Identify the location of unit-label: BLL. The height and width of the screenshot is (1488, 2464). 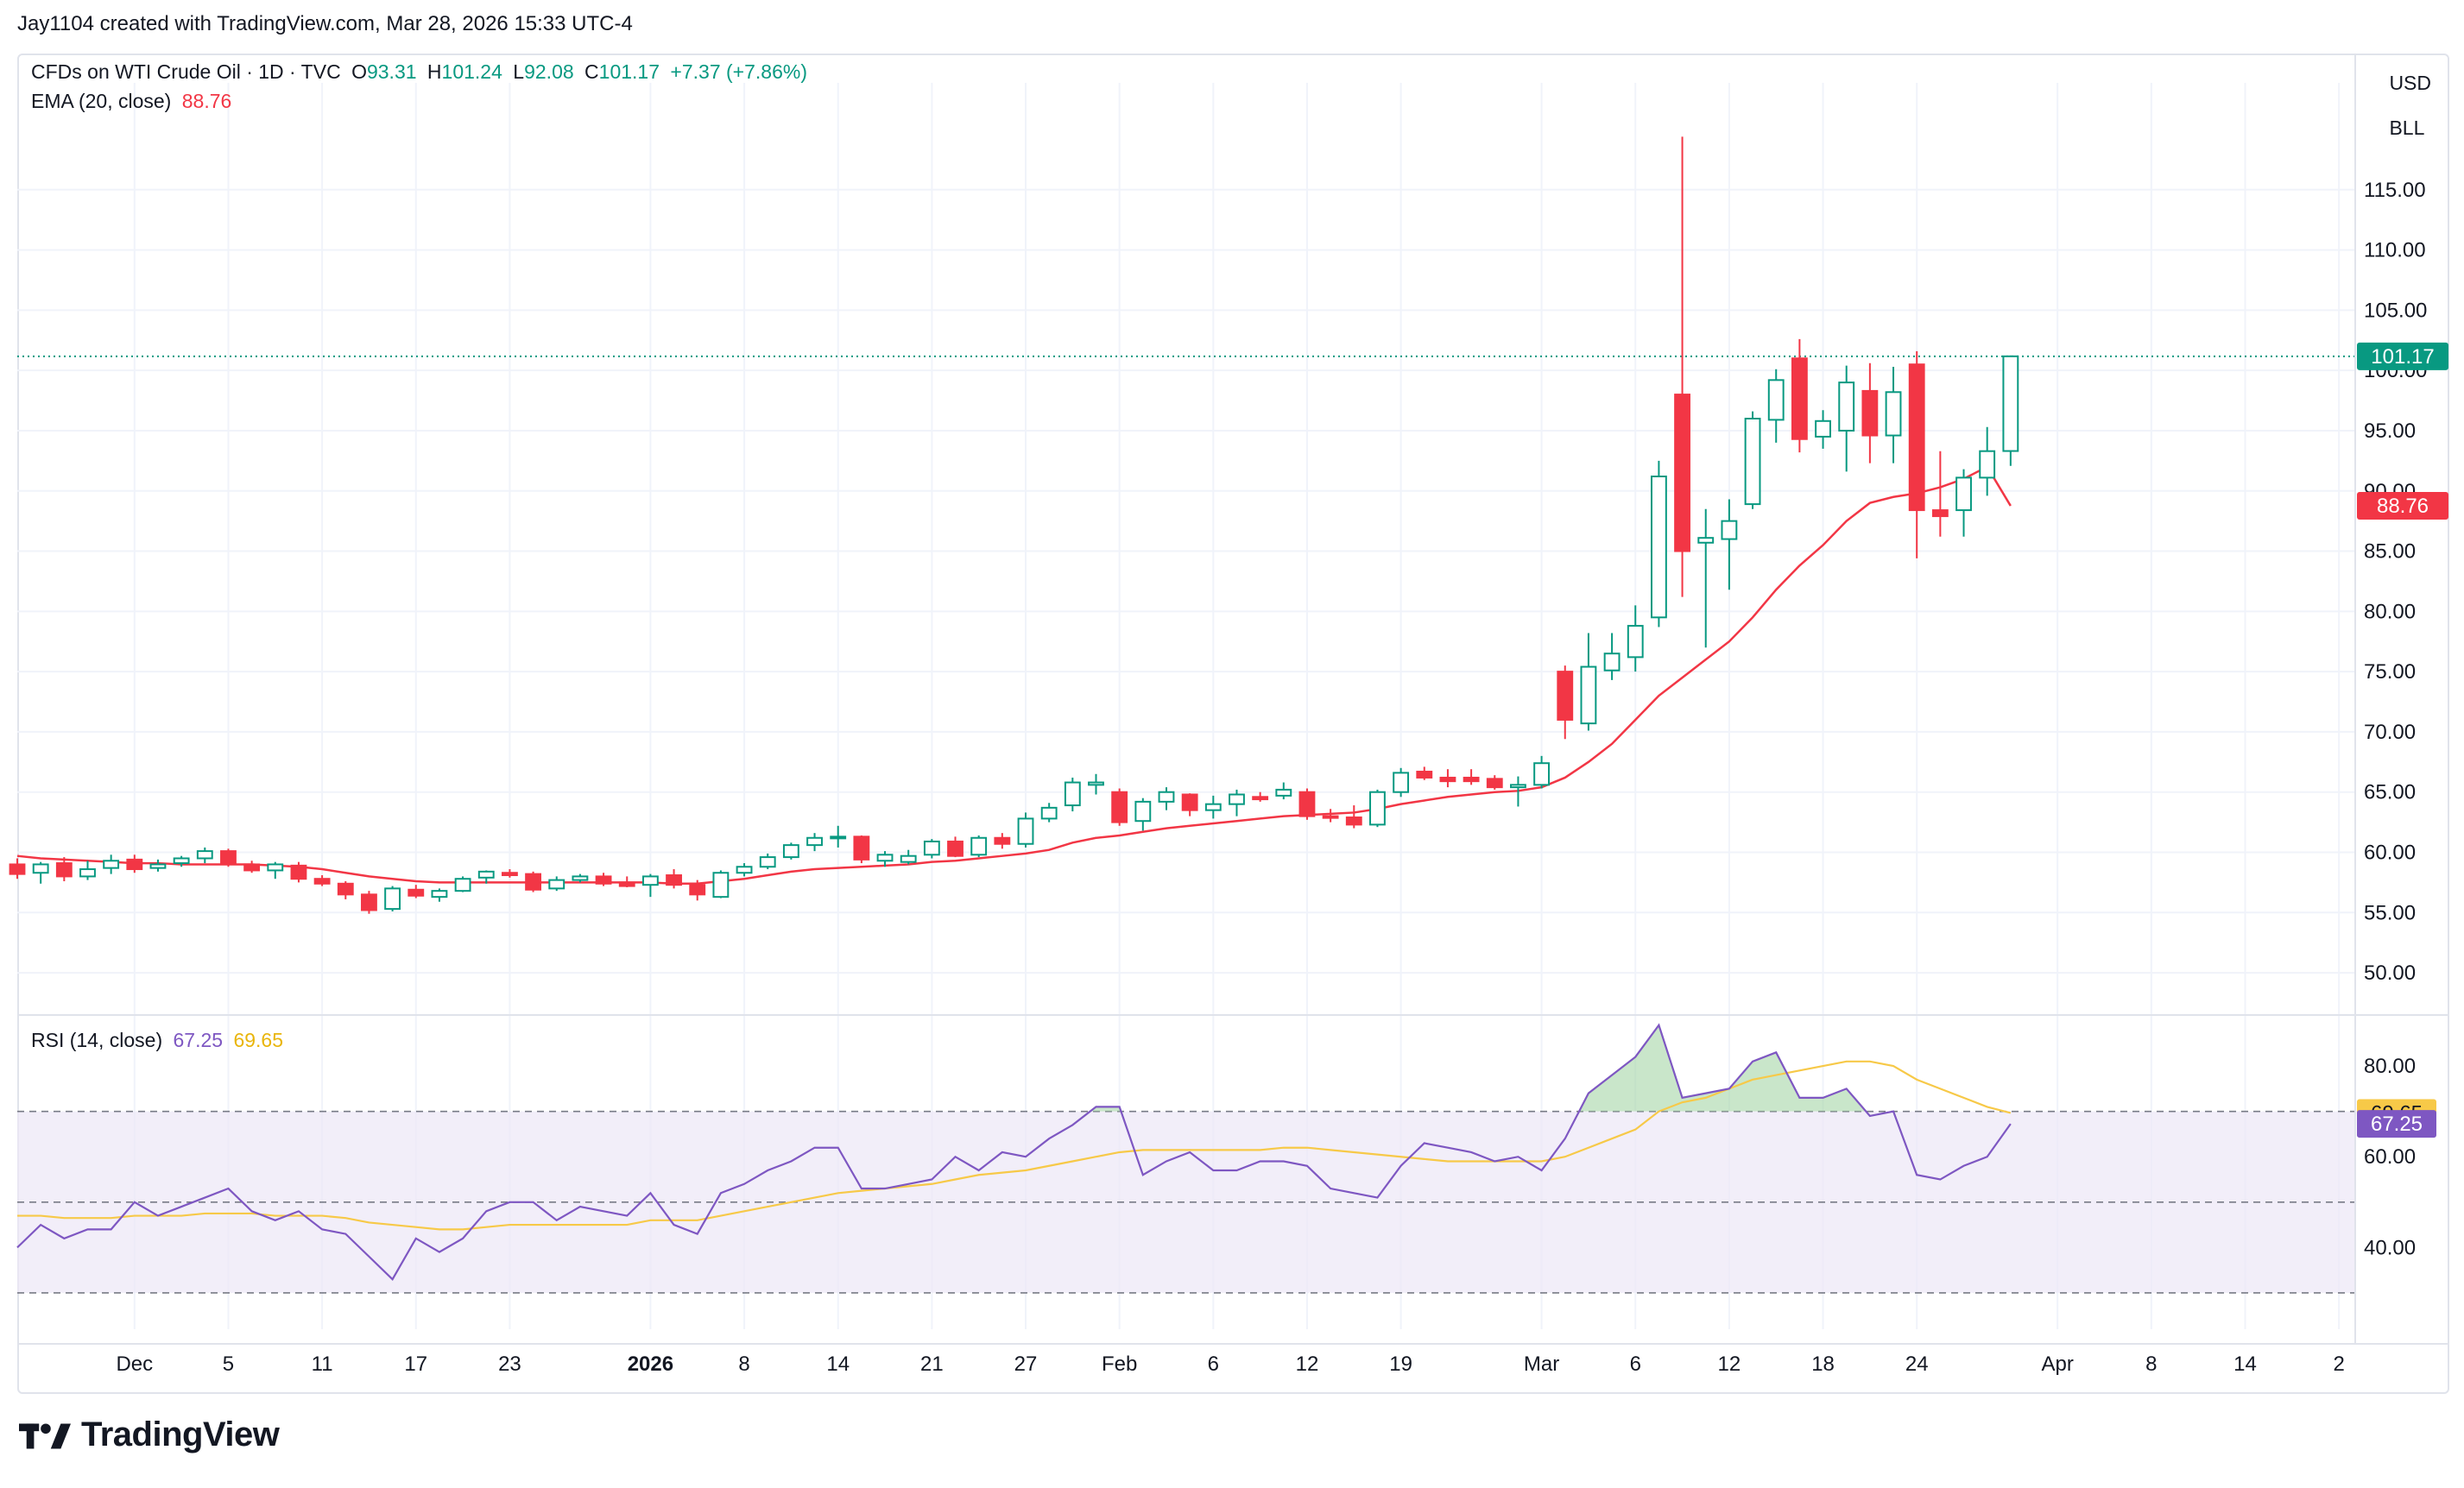
(2407, 128).